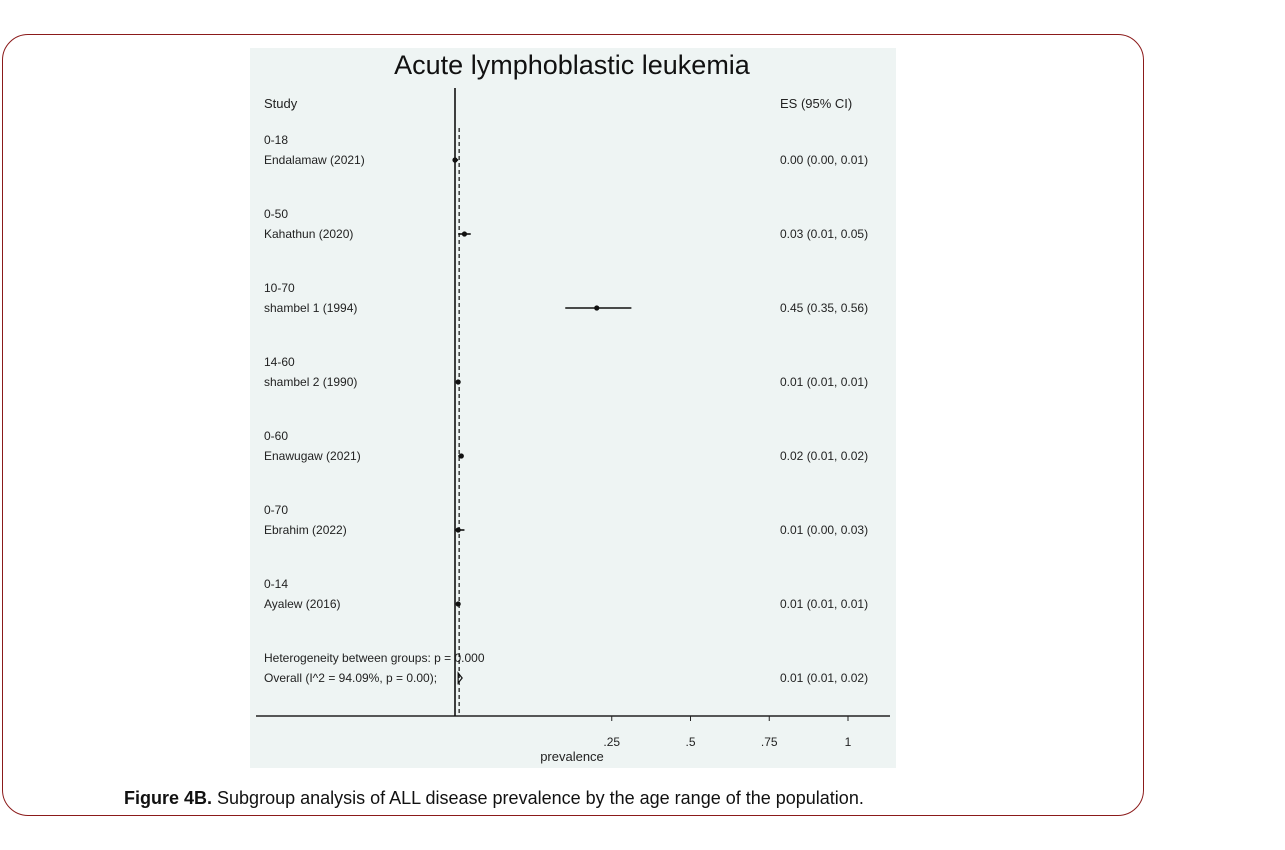 Image resolution: width=1285 pixels, height=850 pixels. I want to click on overall-es-label: 0.01 (0.01, 0.02), so click(824, 678).